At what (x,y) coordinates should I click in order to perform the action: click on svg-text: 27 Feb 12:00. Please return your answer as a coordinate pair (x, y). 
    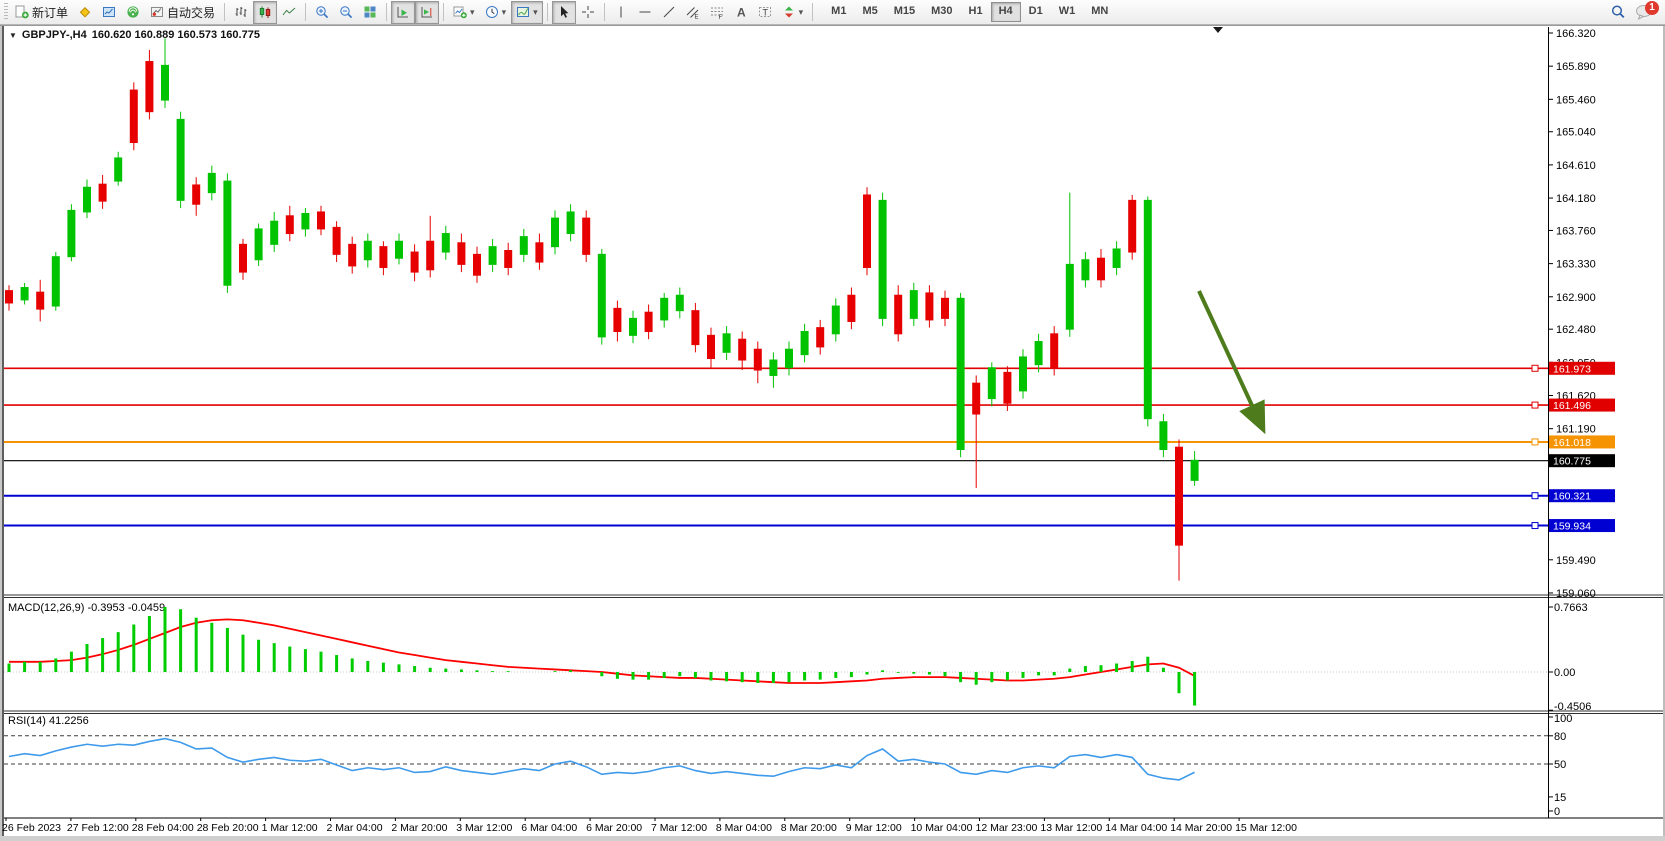
    Looking at the image, I should click on (98, 828).